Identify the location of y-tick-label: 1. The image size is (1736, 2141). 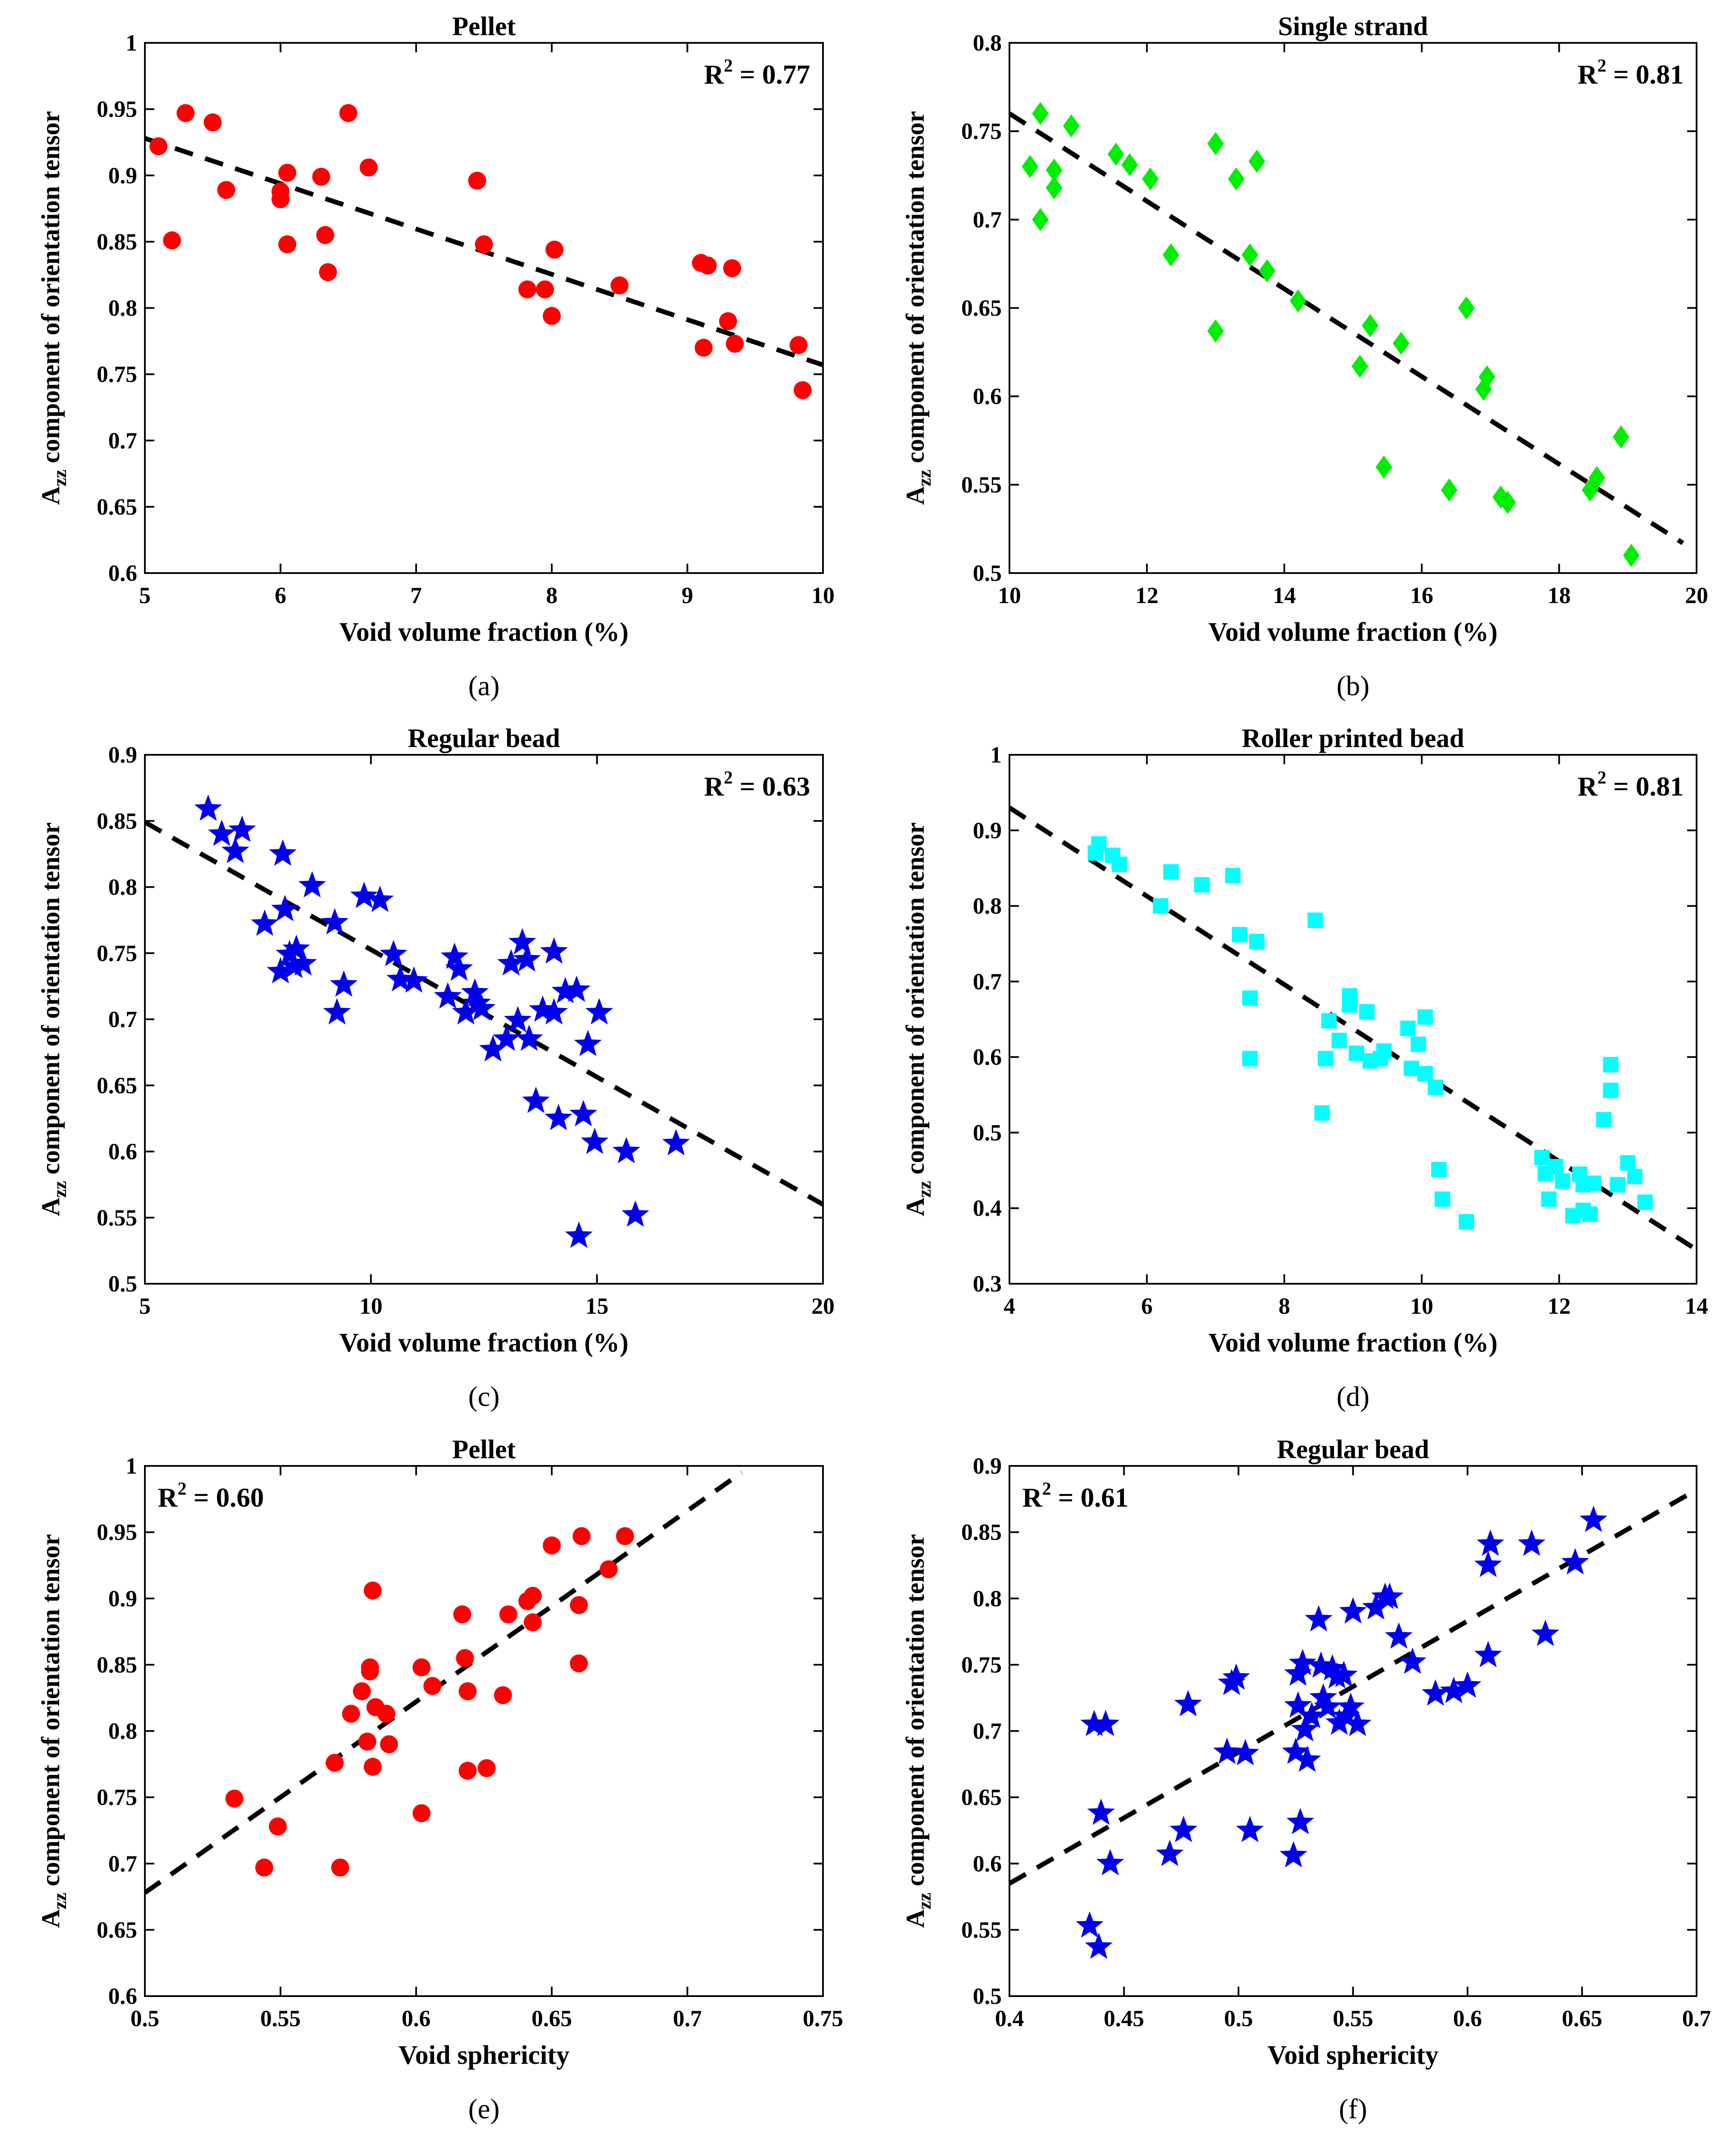
(131, 43).